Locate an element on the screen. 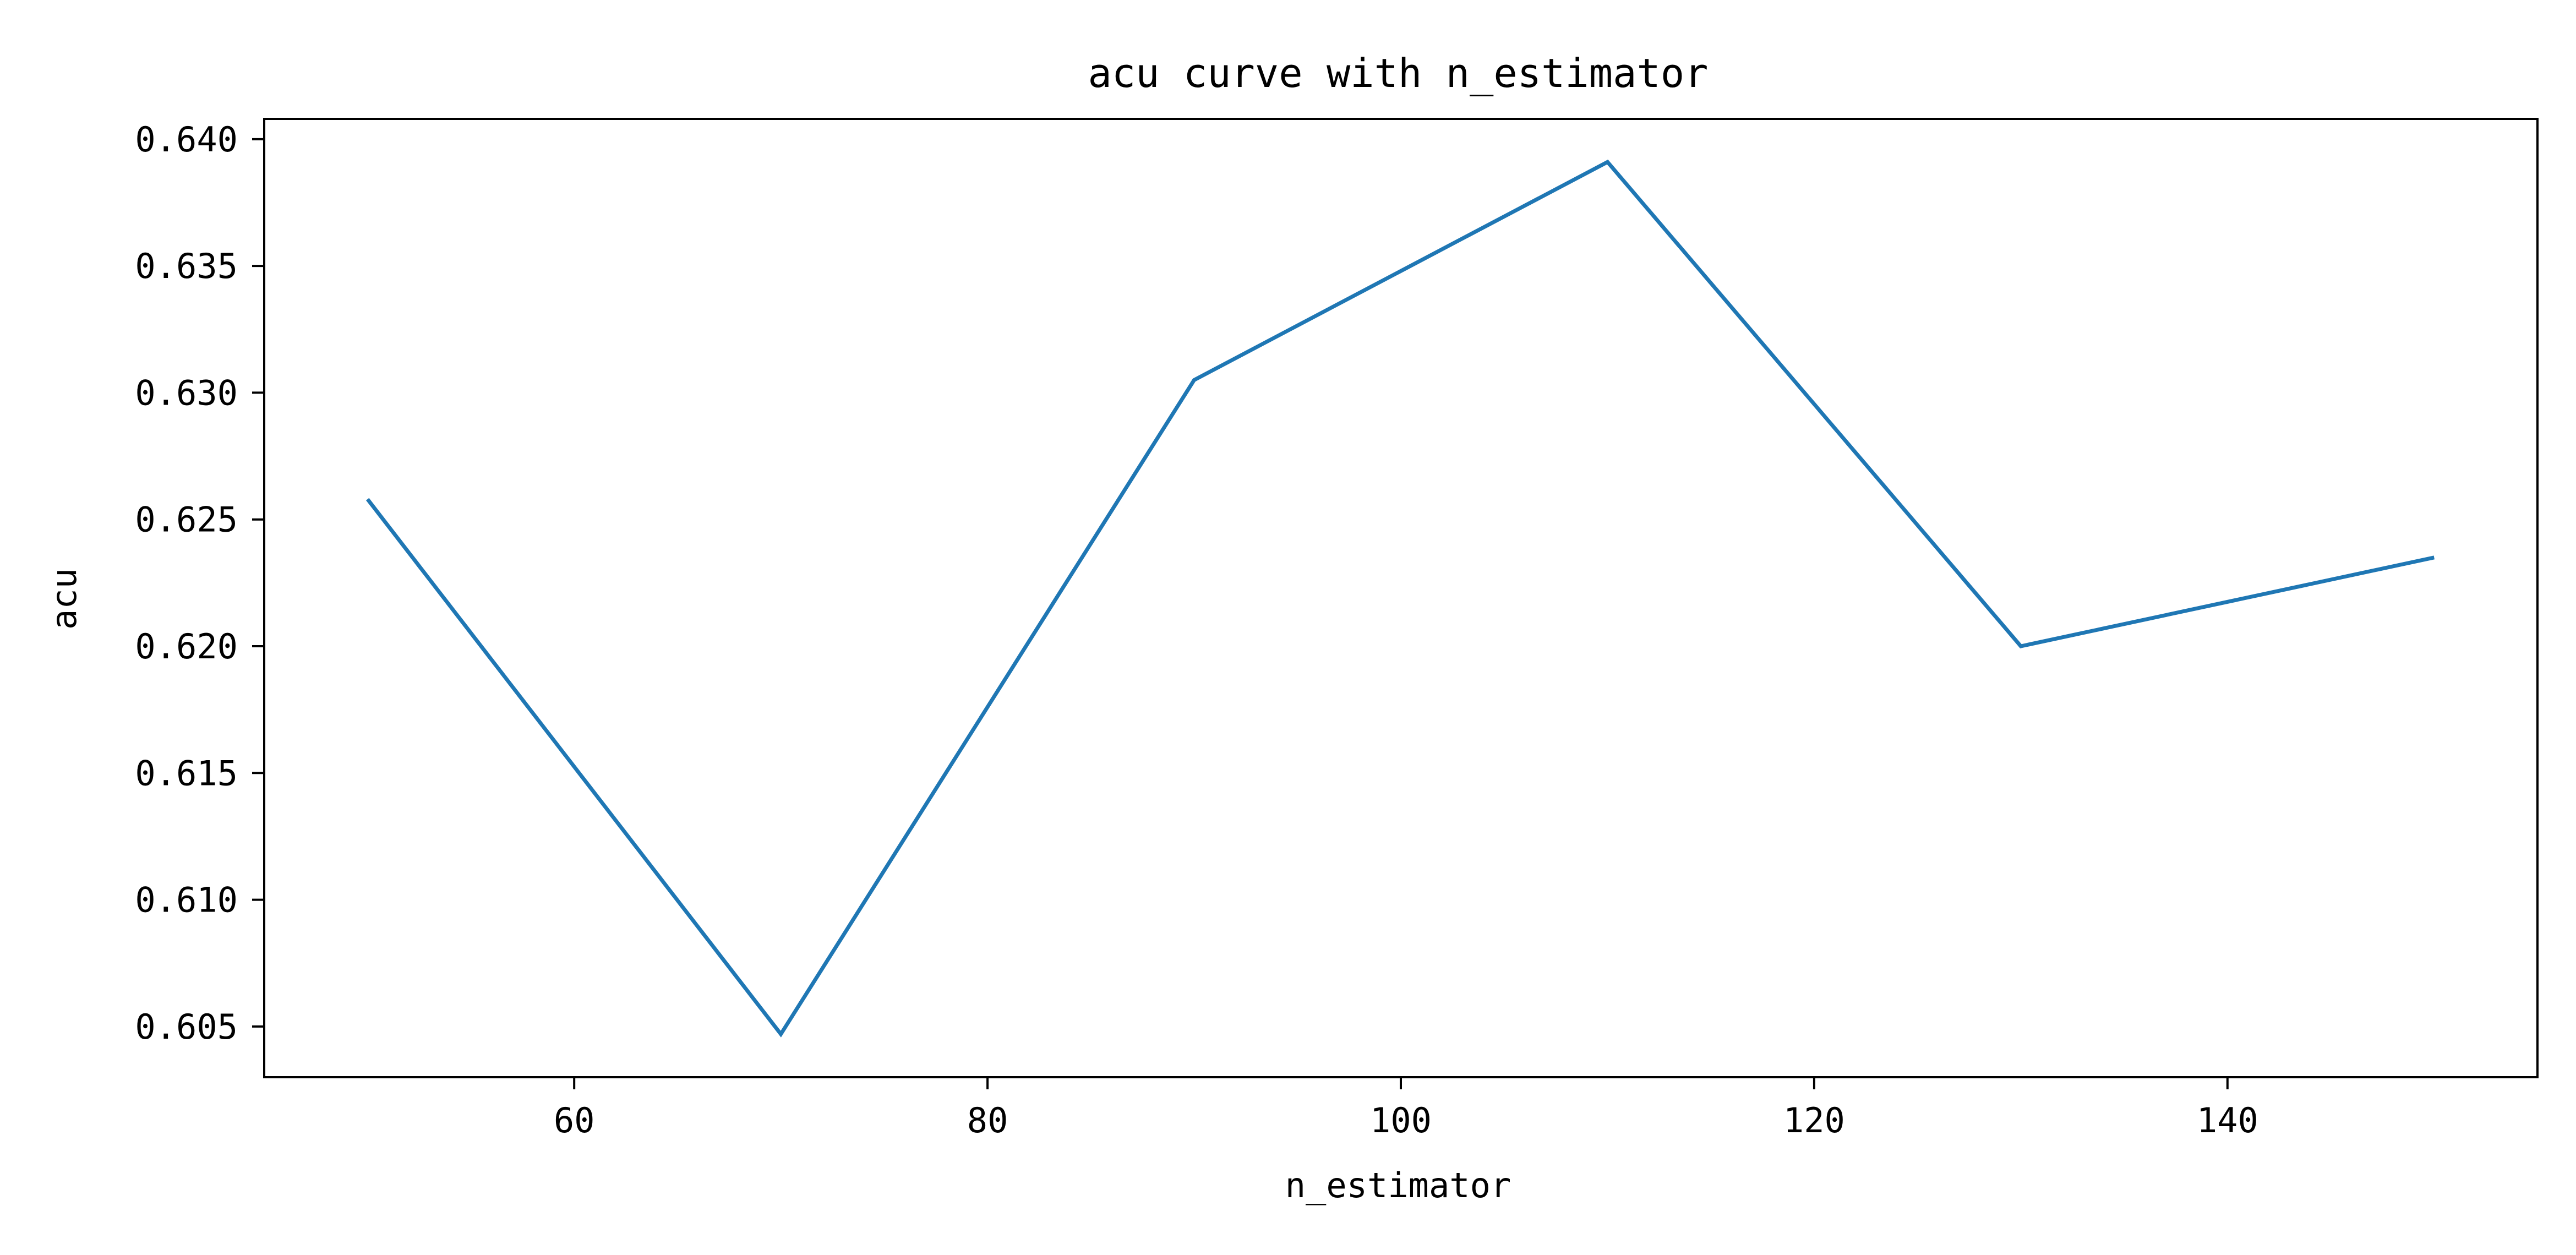  x-tick-label: 80 is located at coordinates (988, 1120).